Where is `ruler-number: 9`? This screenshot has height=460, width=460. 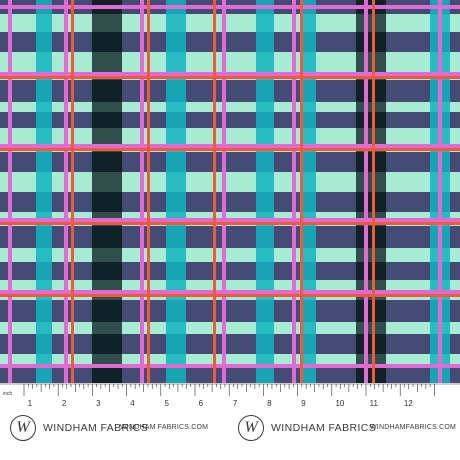
ruler-number: 9 is located at coordinates (303, 403).